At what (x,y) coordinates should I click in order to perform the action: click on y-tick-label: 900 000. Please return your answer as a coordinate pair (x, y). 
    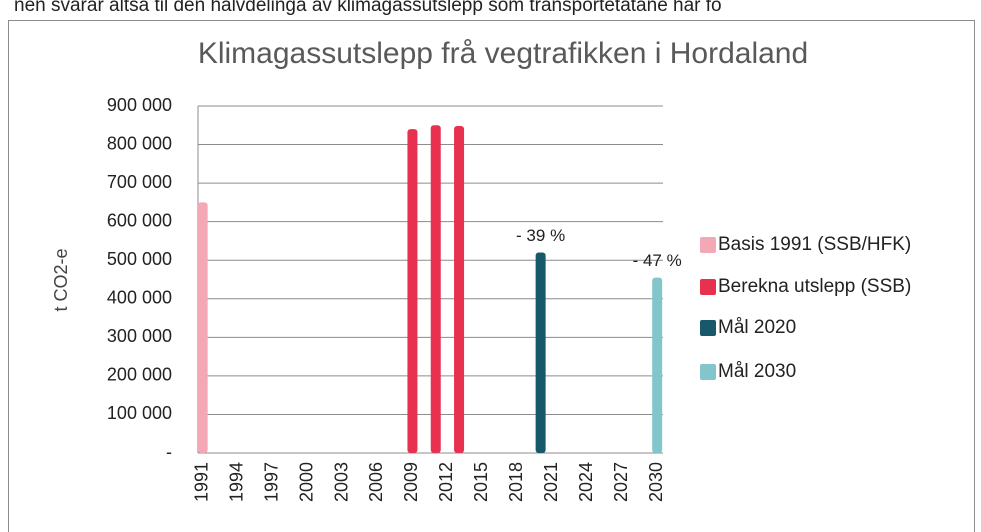
    Looking at the image, I should click on (139, 105).